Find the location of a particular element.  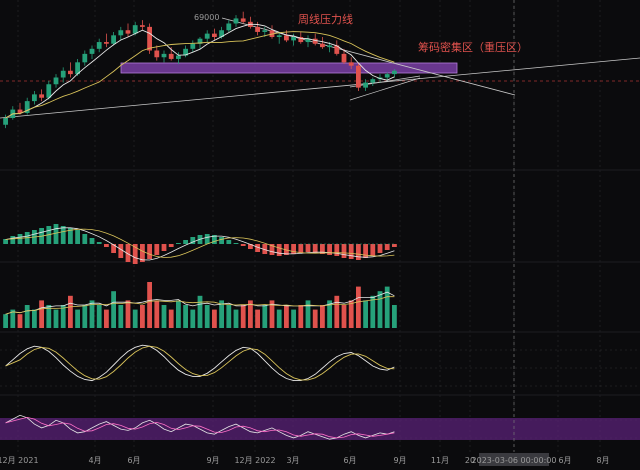

kdj-line is located at coordinates (200, 363).